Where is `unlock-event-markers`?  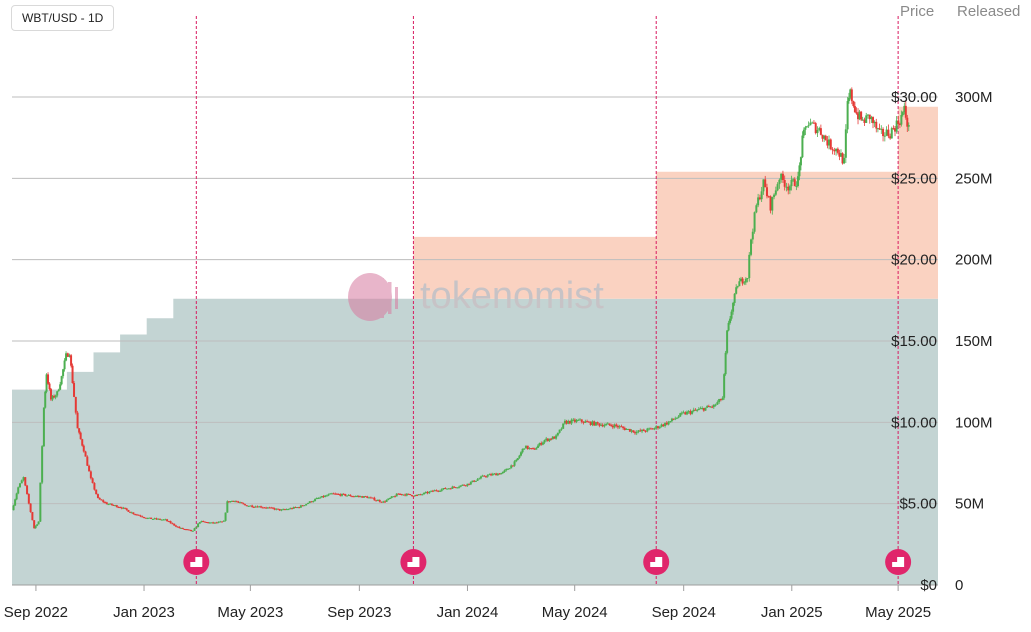
unlock-event-markers is located at coordinates (547, 562).